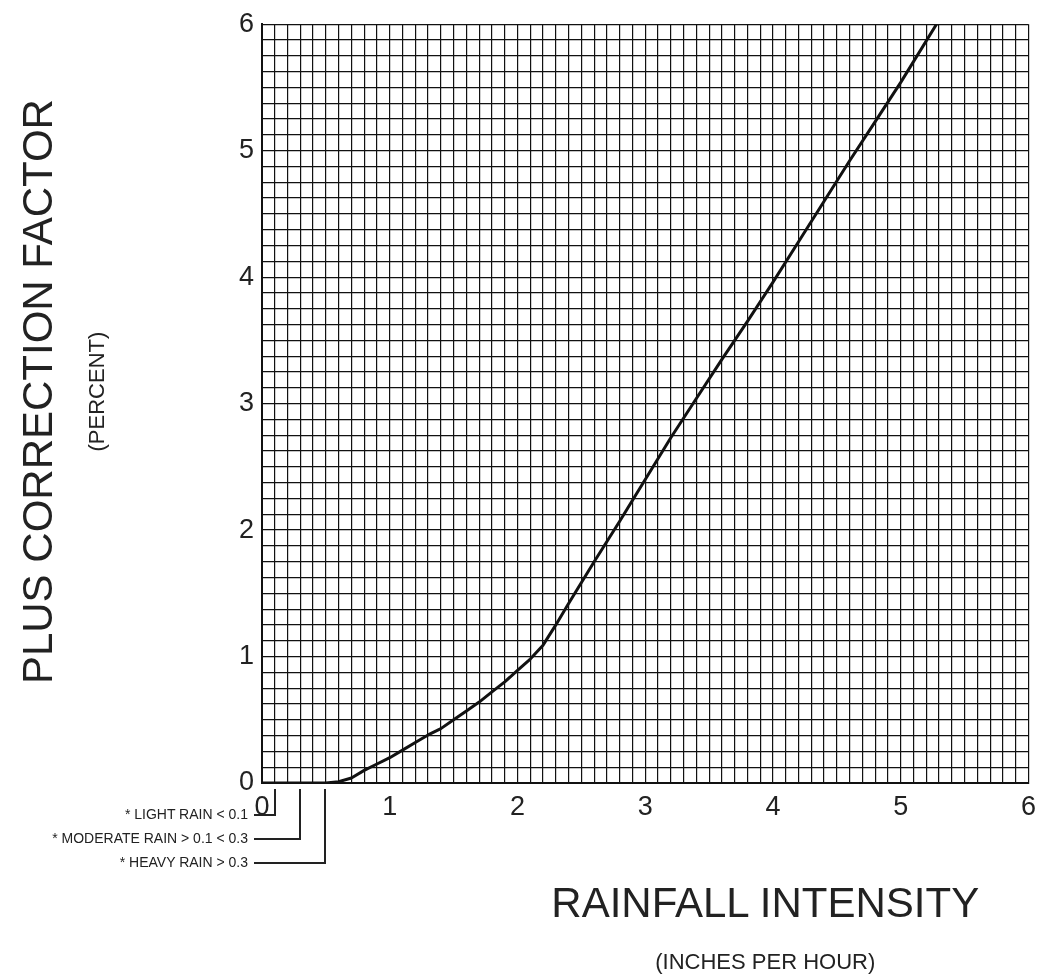  Describe the element at coordinates (390, 805) in the screenshot. I see `x-tick-label: 1` at that location.